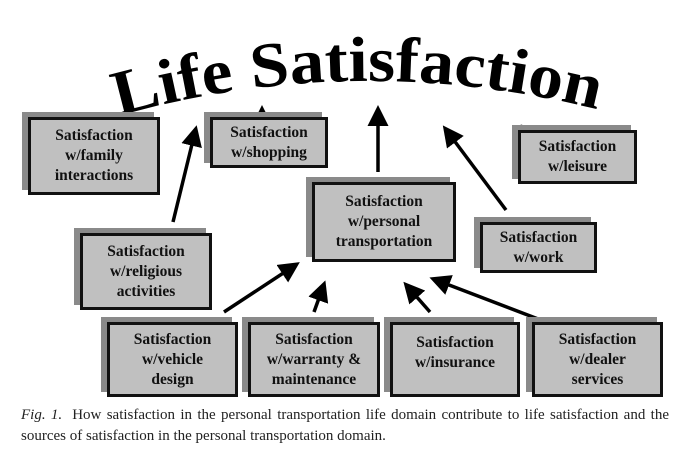 The image size is (688, 471). Describe the element at coordinates (318, 296) in the screenshot. I see `arrow-warranty-to-transportation` at that location.